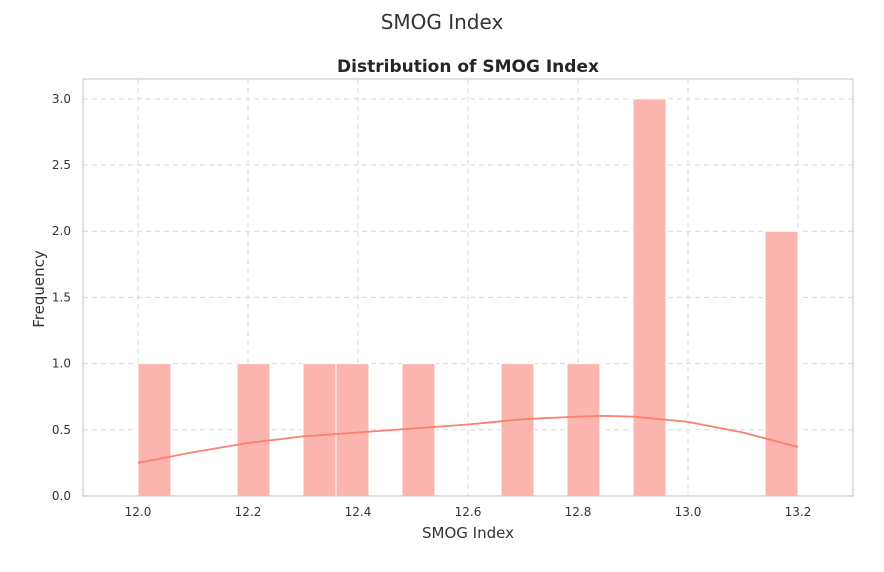 This screenshot has width=884, height=572. What do you see at coordinates (468, 67) in the screenshot?
I see `chart-title: Distribution of SMOG Index` at bounding box center [468, 67].